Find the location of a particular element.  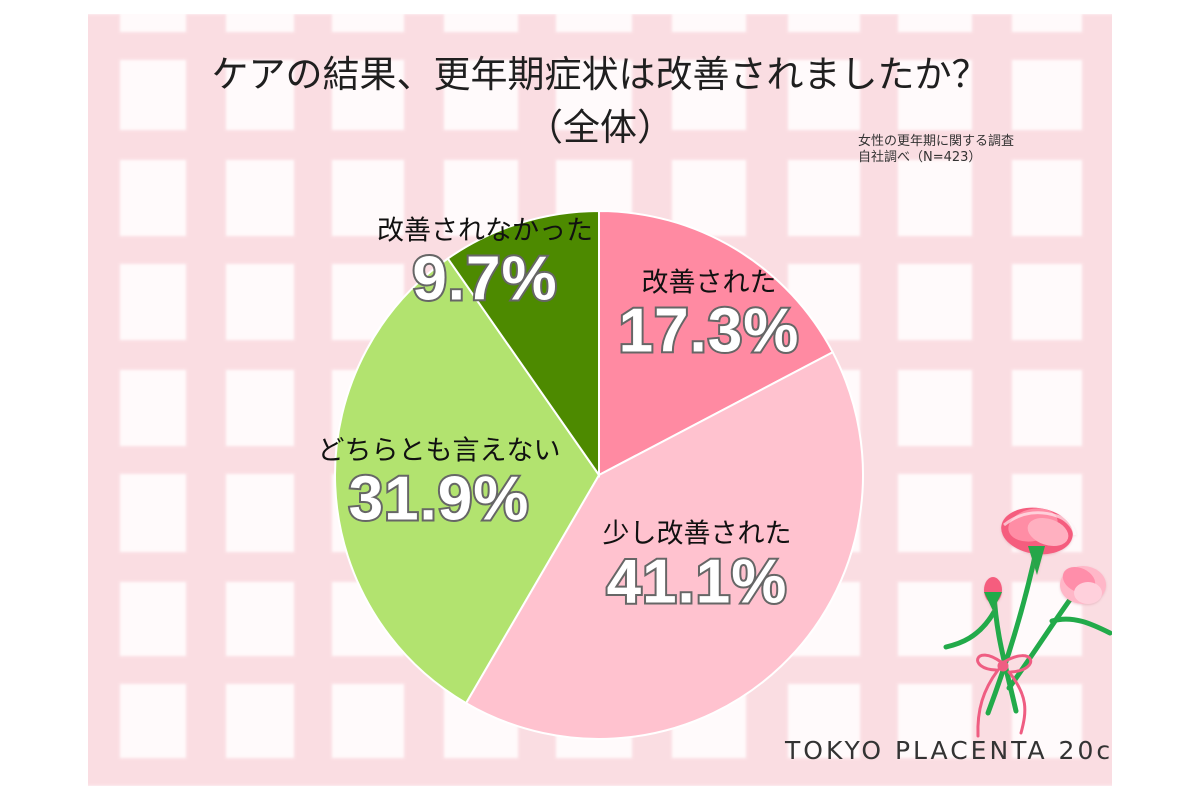

ribbon-bow is located at coordinates (1004, 695).